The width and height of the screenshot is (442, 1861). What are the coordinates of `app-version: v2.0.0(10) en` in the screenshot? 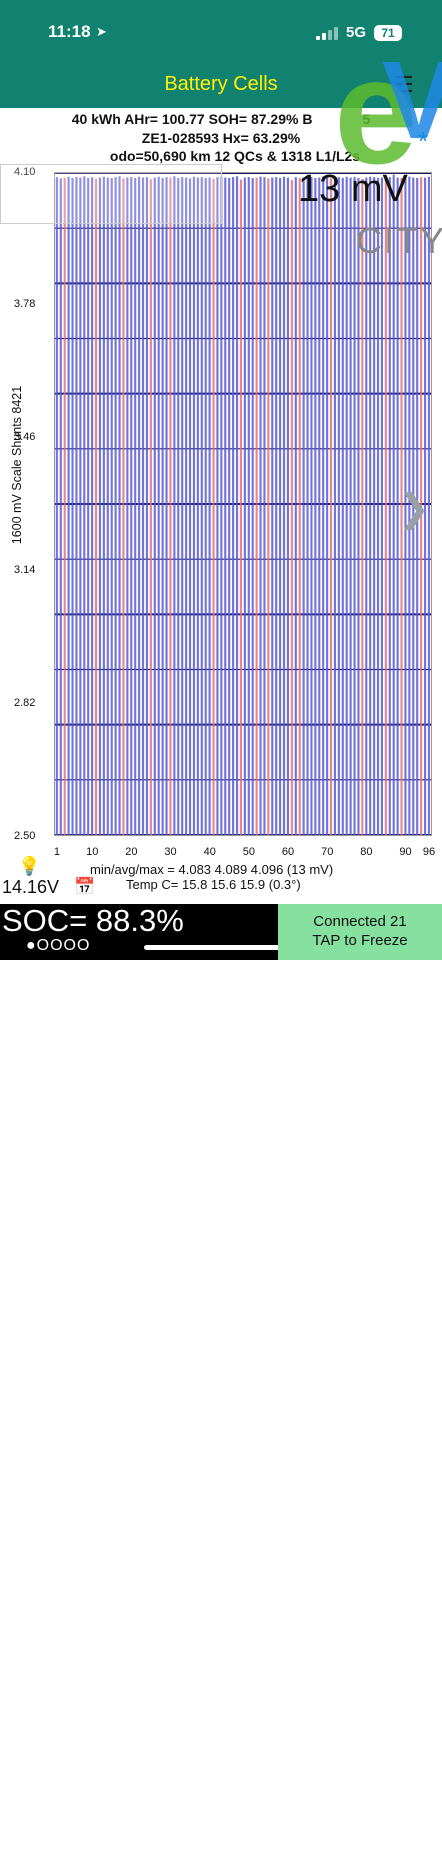 It's located at (218, 1856).